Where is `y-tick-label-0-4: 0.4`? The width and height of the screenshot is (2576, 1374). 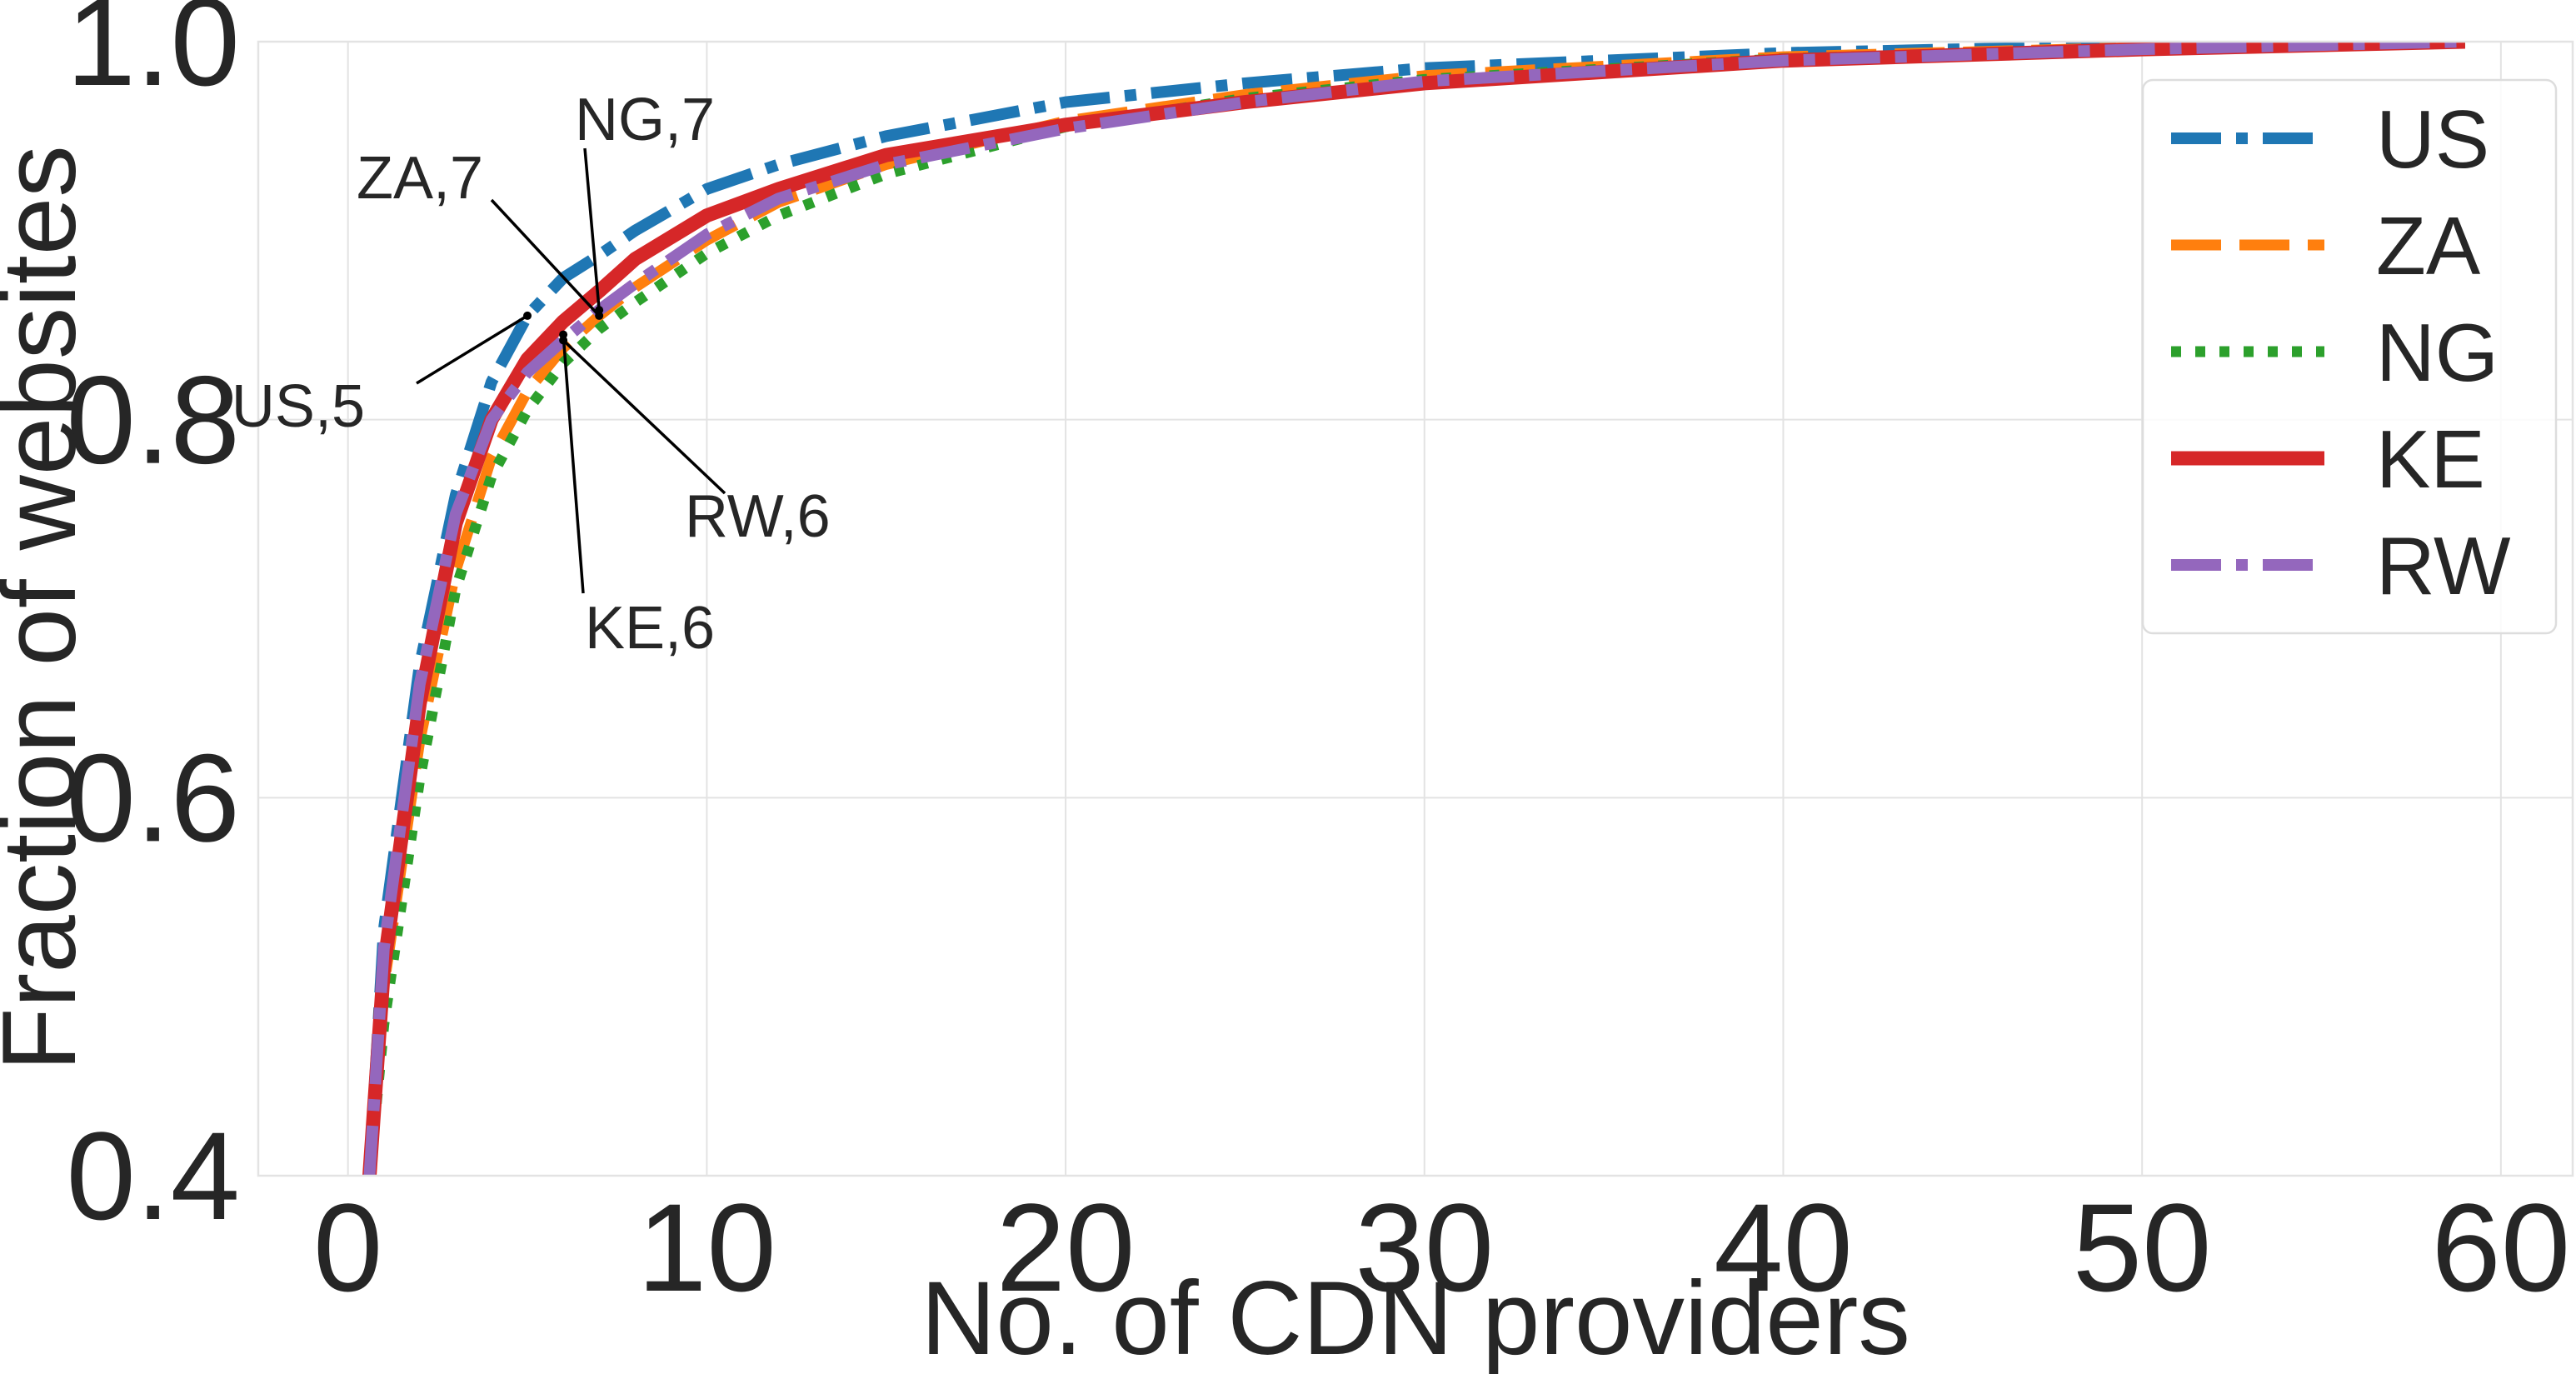
y-tick-label-0-4: 0.4 is located at coordinates (153, 1176).